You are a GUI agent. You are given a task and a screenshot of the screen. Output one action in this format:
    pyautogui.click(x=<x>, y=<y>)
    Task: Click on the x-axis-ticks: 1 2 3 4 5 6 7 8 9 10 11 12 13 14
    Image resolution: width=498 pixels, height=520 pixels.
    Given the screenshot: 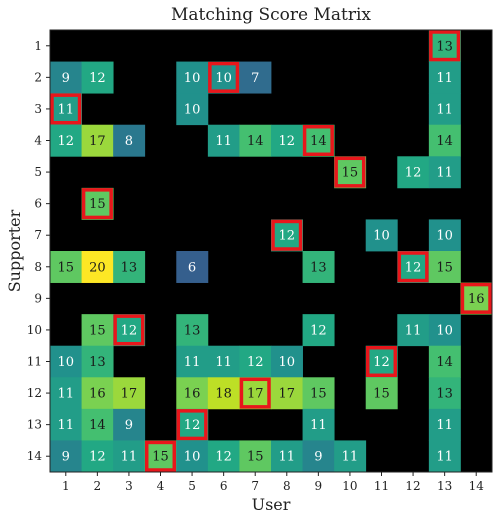 What is the action you would take?
    pyautogui.click(x=273, y=482)
    